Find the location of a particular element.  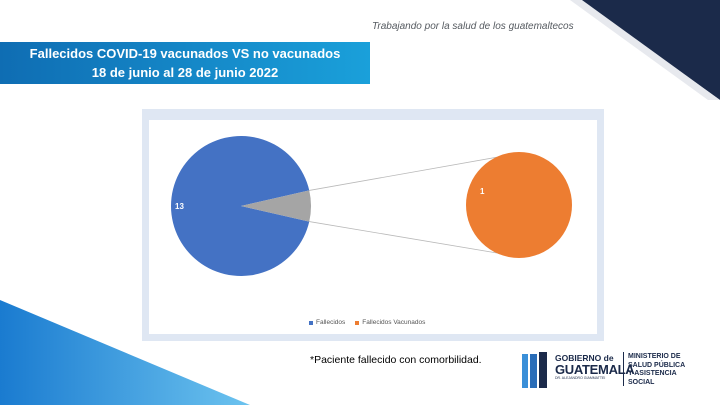

gov-line1: GOBIERNO de is located at coordinates (584, 358).